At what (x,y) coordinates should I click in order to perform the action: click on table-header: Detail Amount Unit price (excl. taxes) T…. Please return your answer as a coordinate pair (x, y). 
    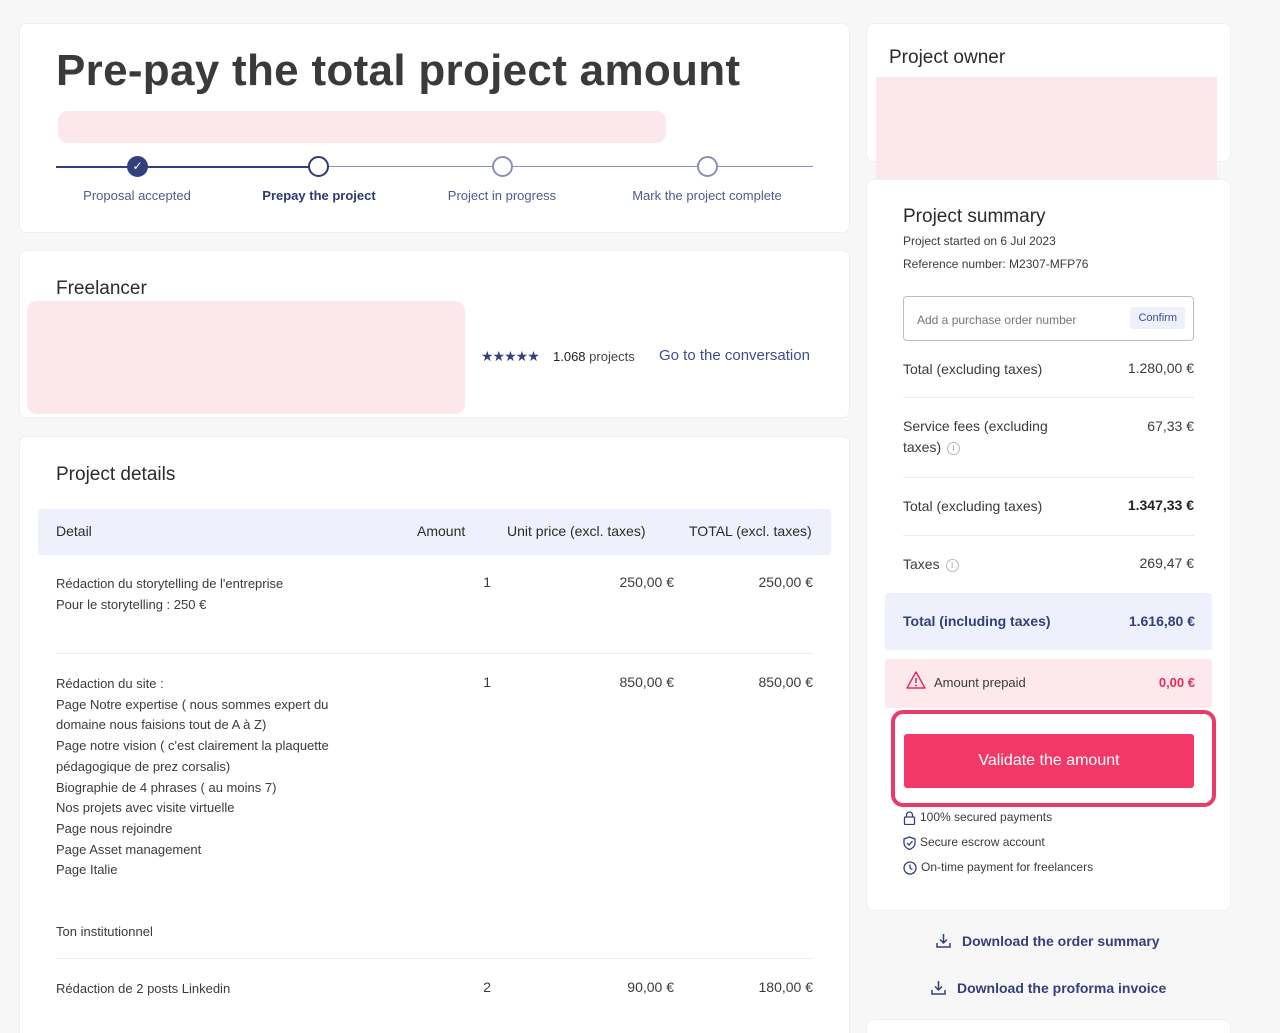
    Looking at the image, I should click on (434, 532).